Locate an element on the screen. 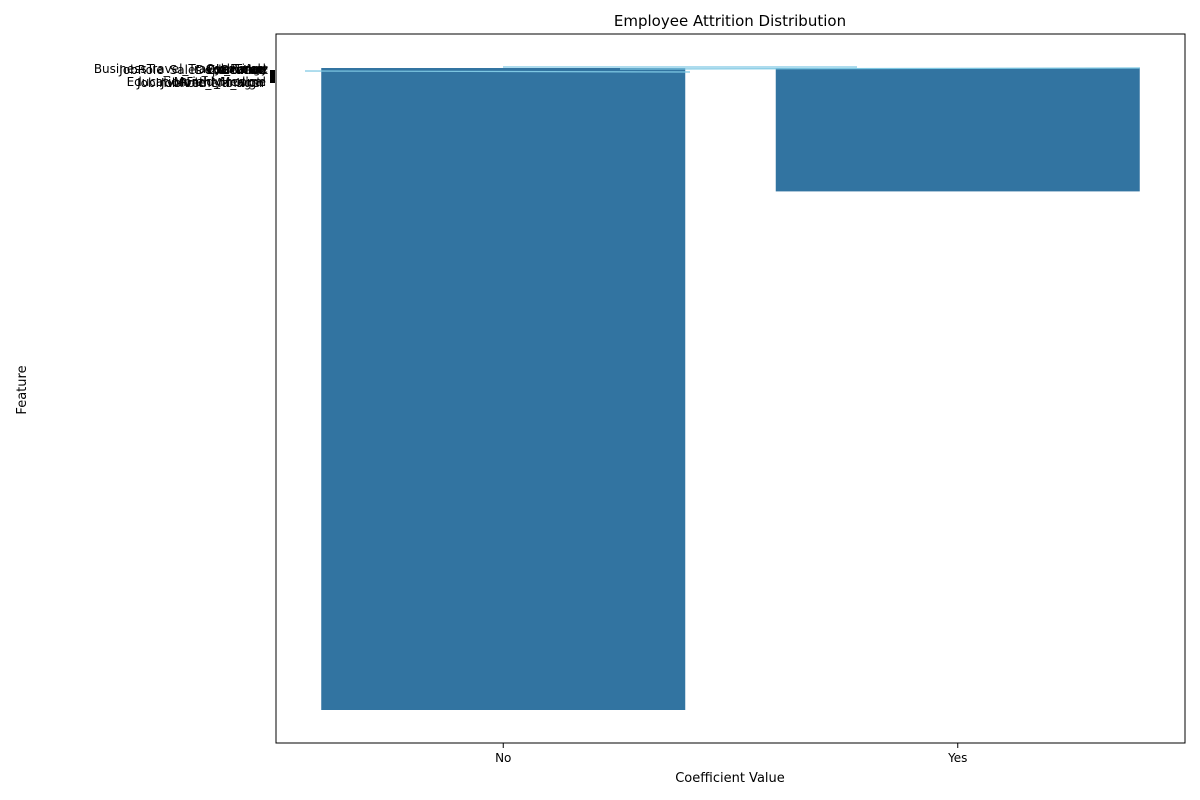  feature-label: JobRole_Manager is located at coordinates (212, 83).